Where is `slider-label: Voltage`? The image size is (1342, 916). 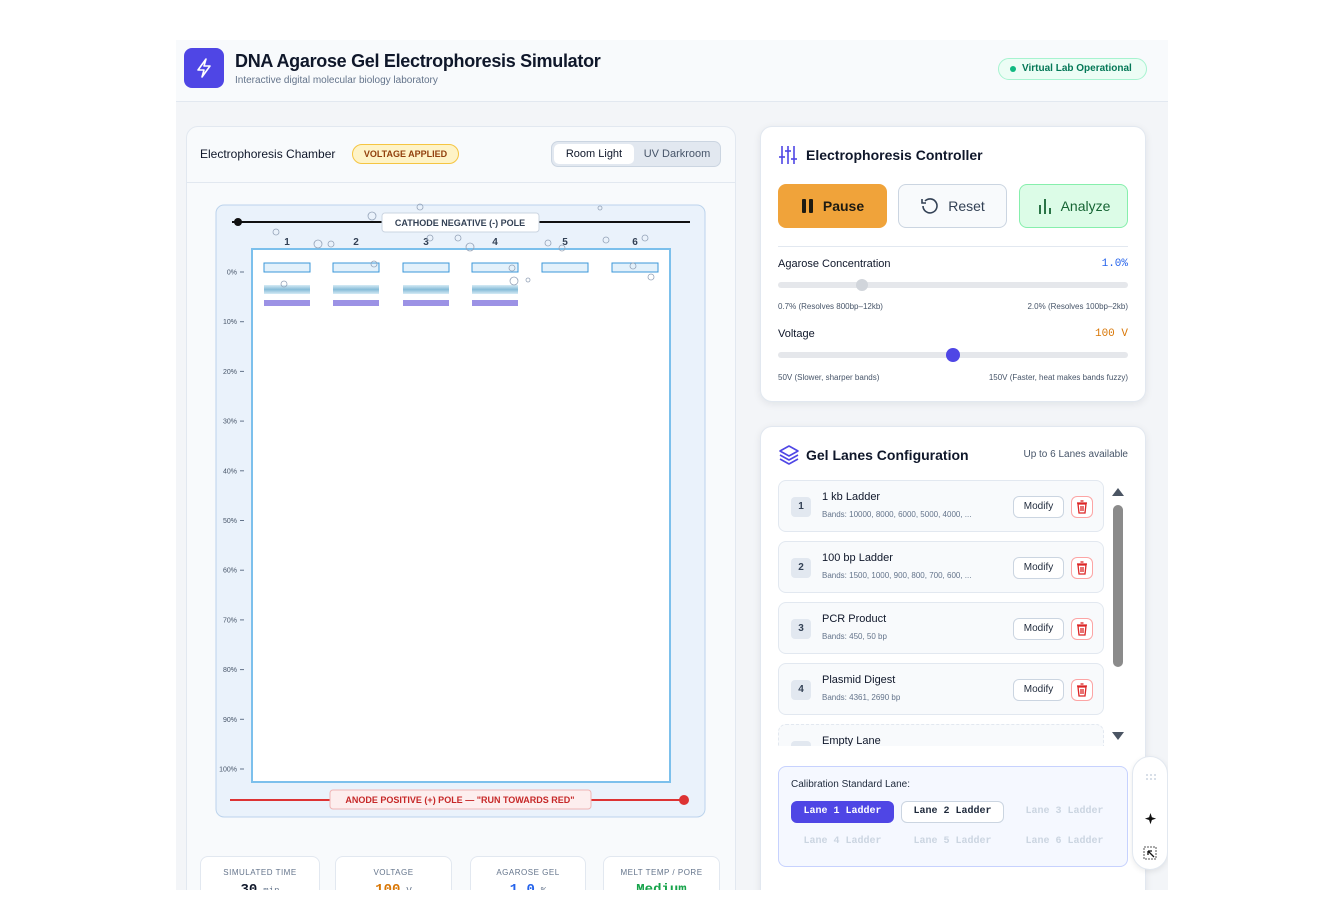 slider-label: Voltage is located at coordinates (796, 334).